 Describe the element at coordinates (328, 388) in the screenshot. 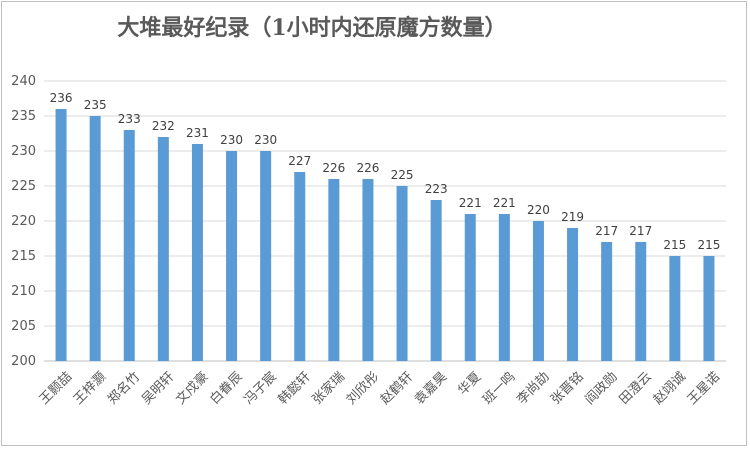

I see `category-label: 张家瑞` at that location.